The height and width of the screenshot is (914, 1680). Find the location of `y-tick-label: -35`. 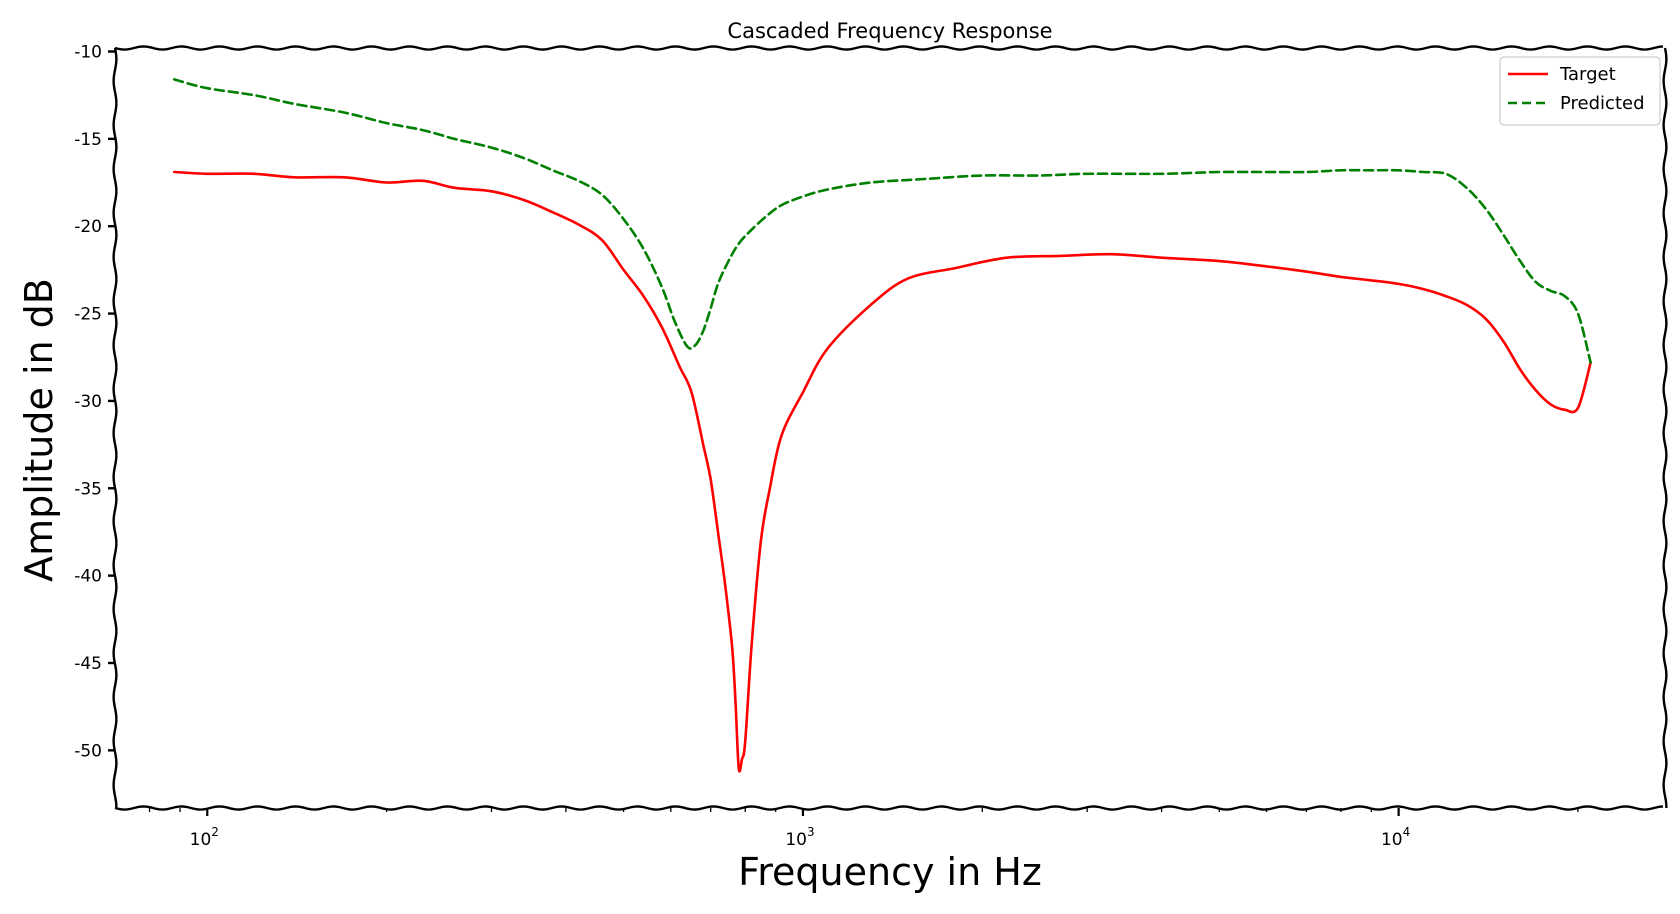

y-tick-label: -35 is located at coordinates (88, 489).